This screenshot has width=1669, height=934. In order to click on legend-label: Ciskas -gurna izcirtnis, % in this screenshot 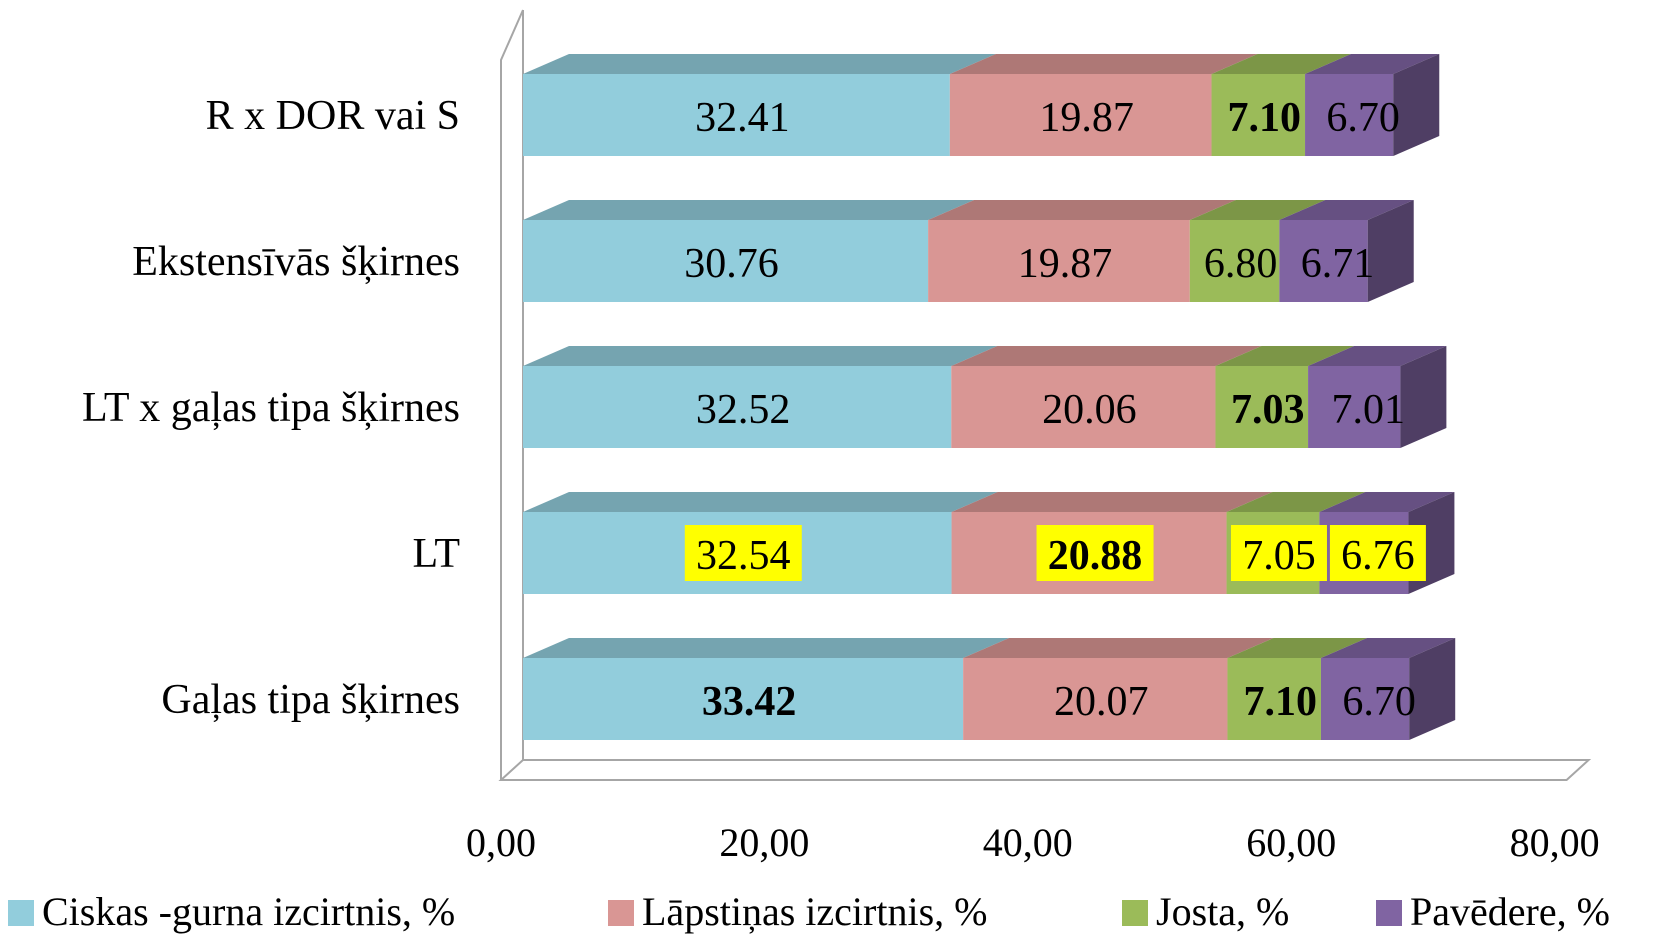, I will do `click(248, 911)`.